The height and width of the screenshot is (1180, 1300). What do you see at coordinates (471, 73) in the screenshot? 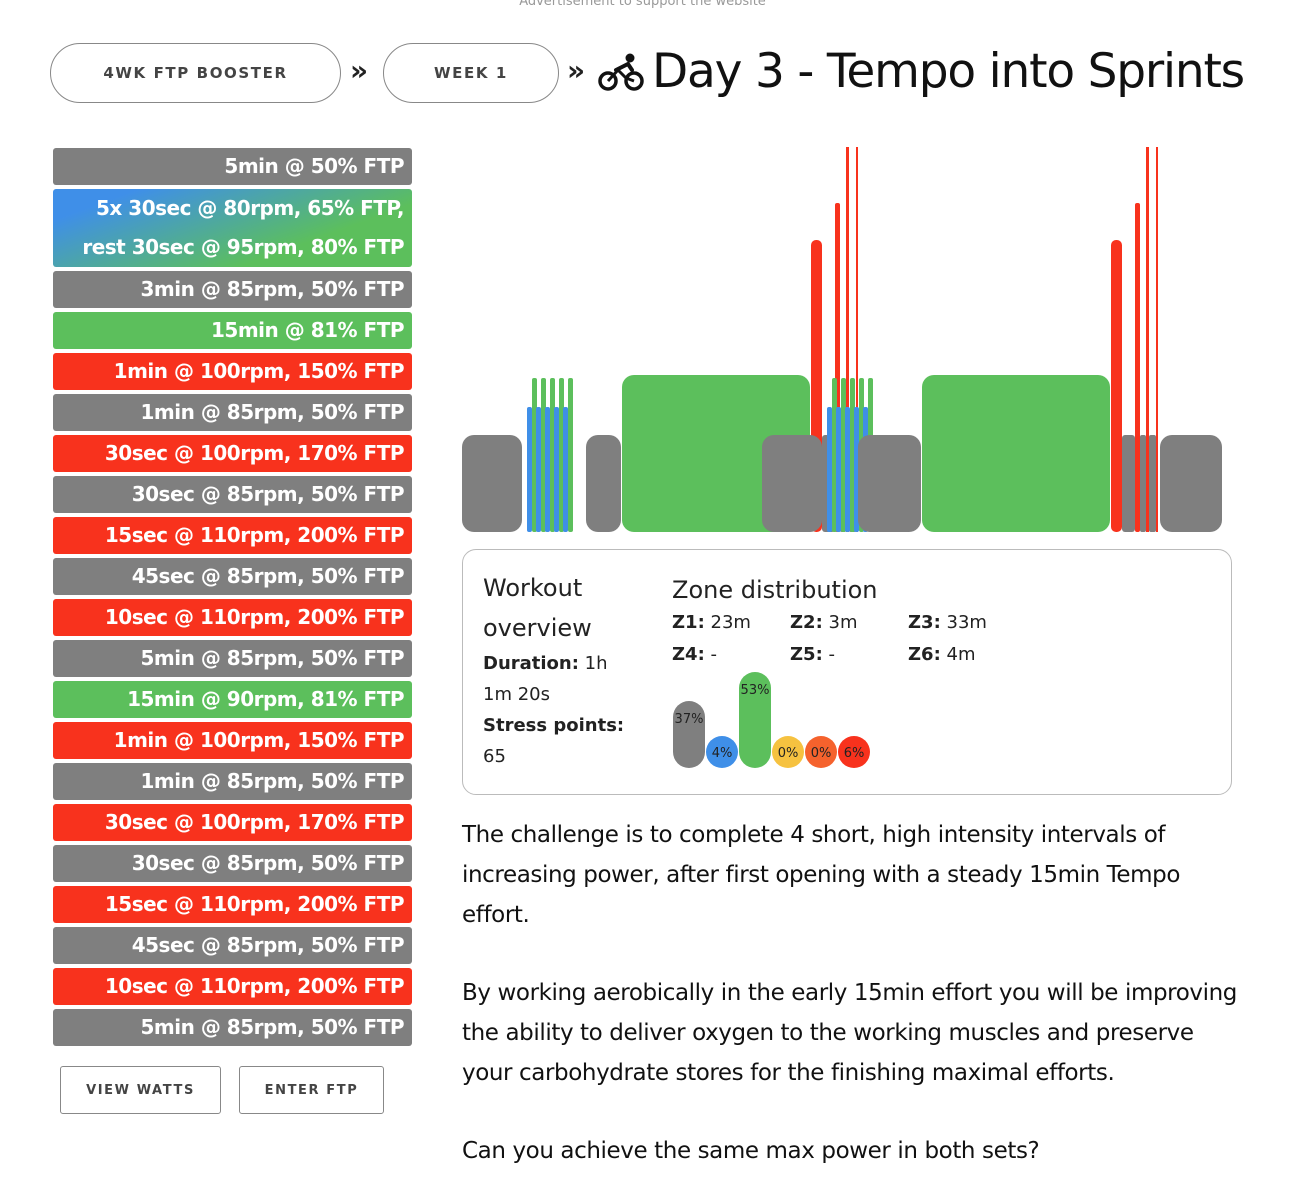
I see `breadcrumb-week-button: WEEK 1` at bounding box center [471, 73].